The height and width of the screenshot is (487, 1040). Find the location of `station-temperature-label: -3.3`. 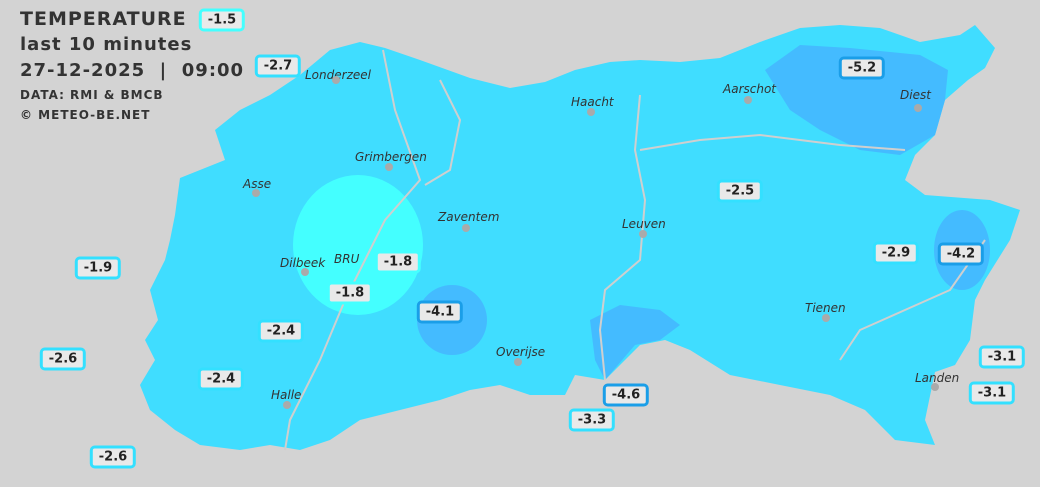

station-temperature-label: -3.3 is located at coordinates (592, 420).